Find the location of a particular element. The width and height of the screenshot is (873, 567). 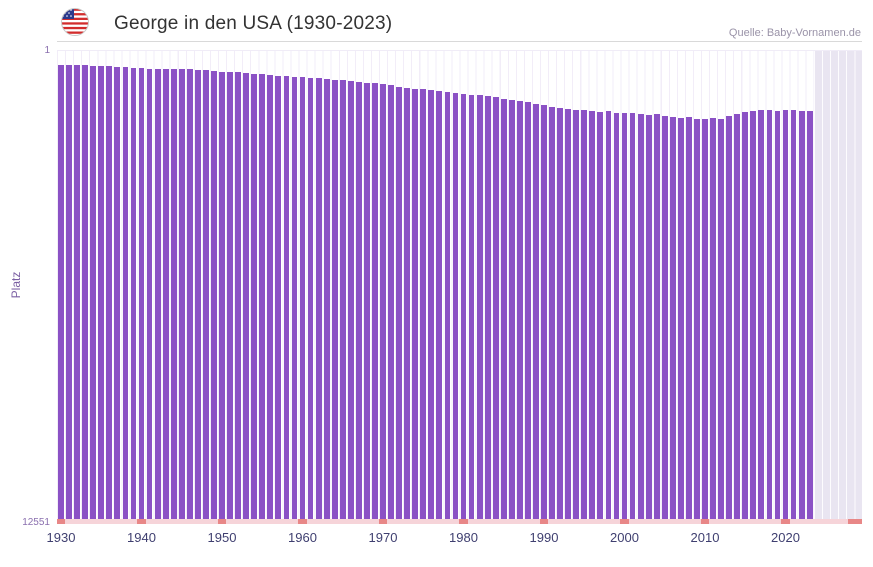

y-tick-max: 1 is located at coordinates (47, 50).